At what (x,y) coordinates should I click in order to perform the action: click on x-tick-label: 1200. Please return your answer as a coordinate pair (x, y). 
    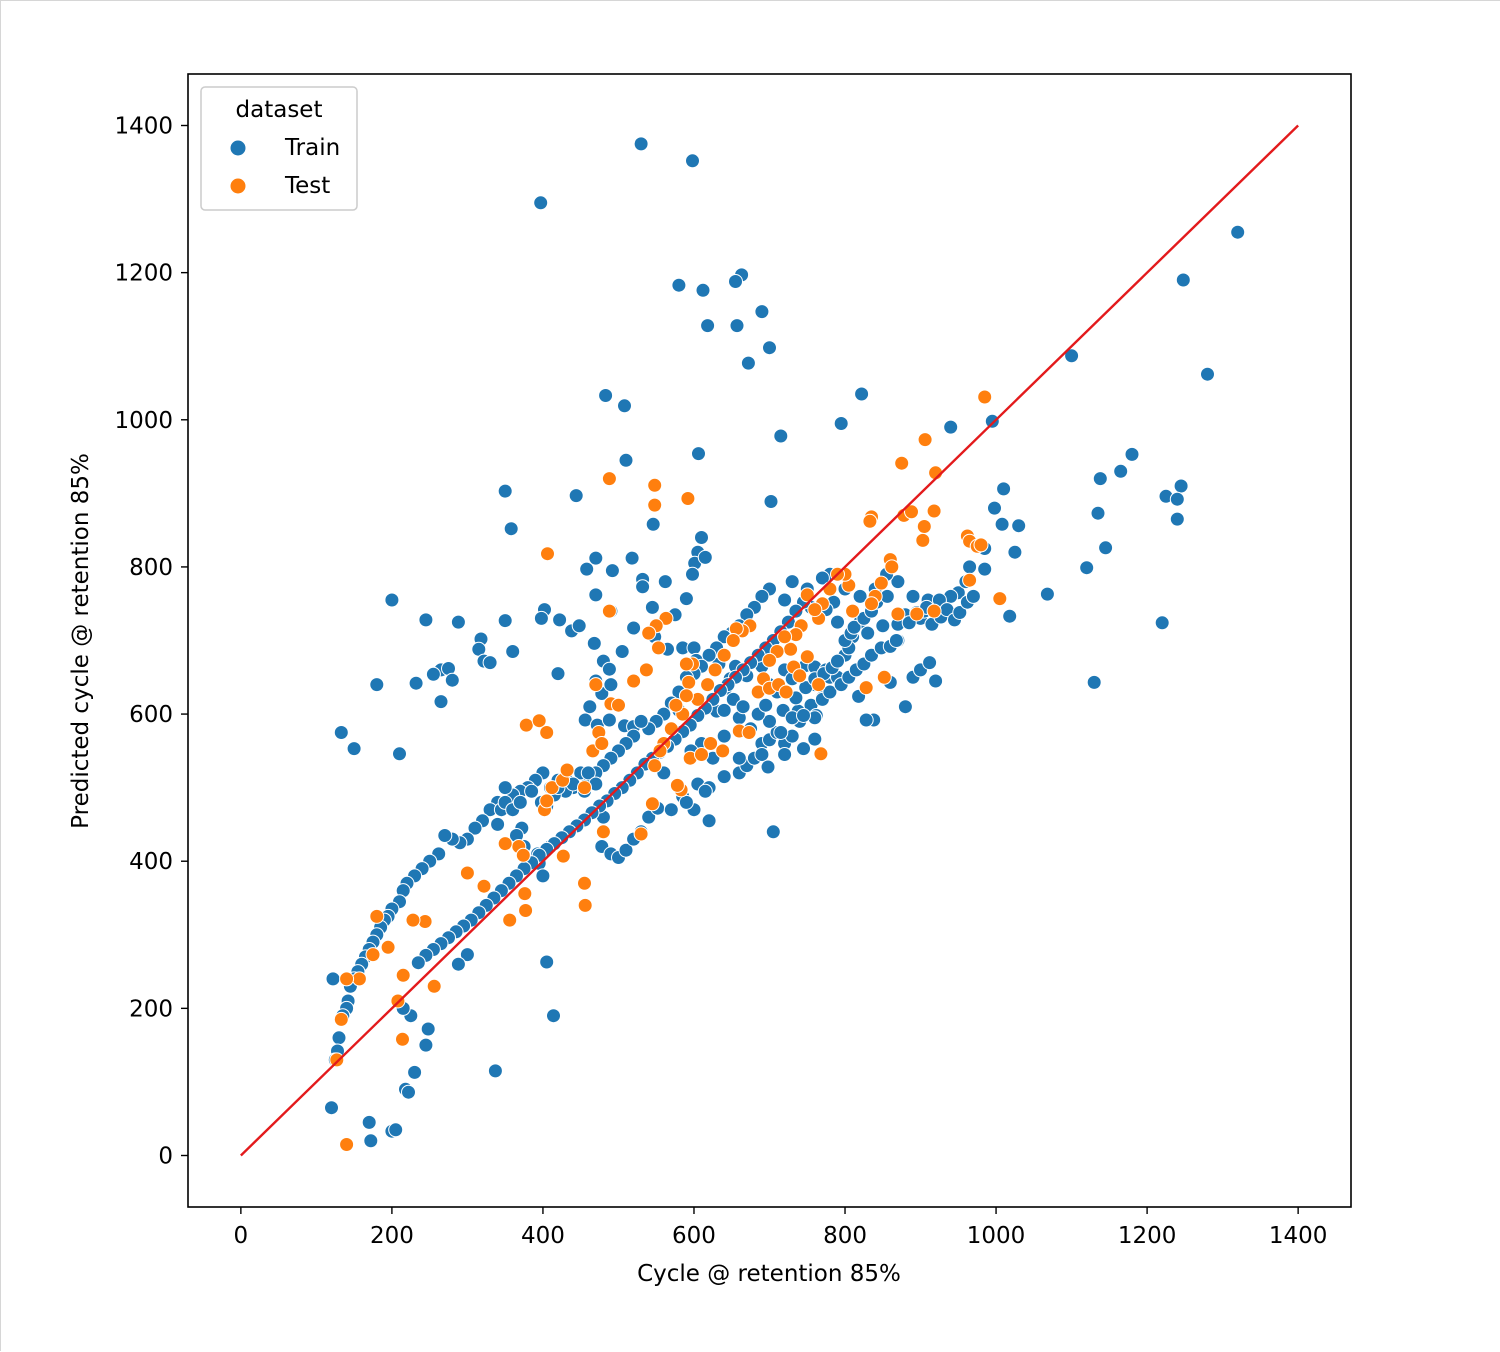
    Looking at the image, I should click on (1147, 1236).